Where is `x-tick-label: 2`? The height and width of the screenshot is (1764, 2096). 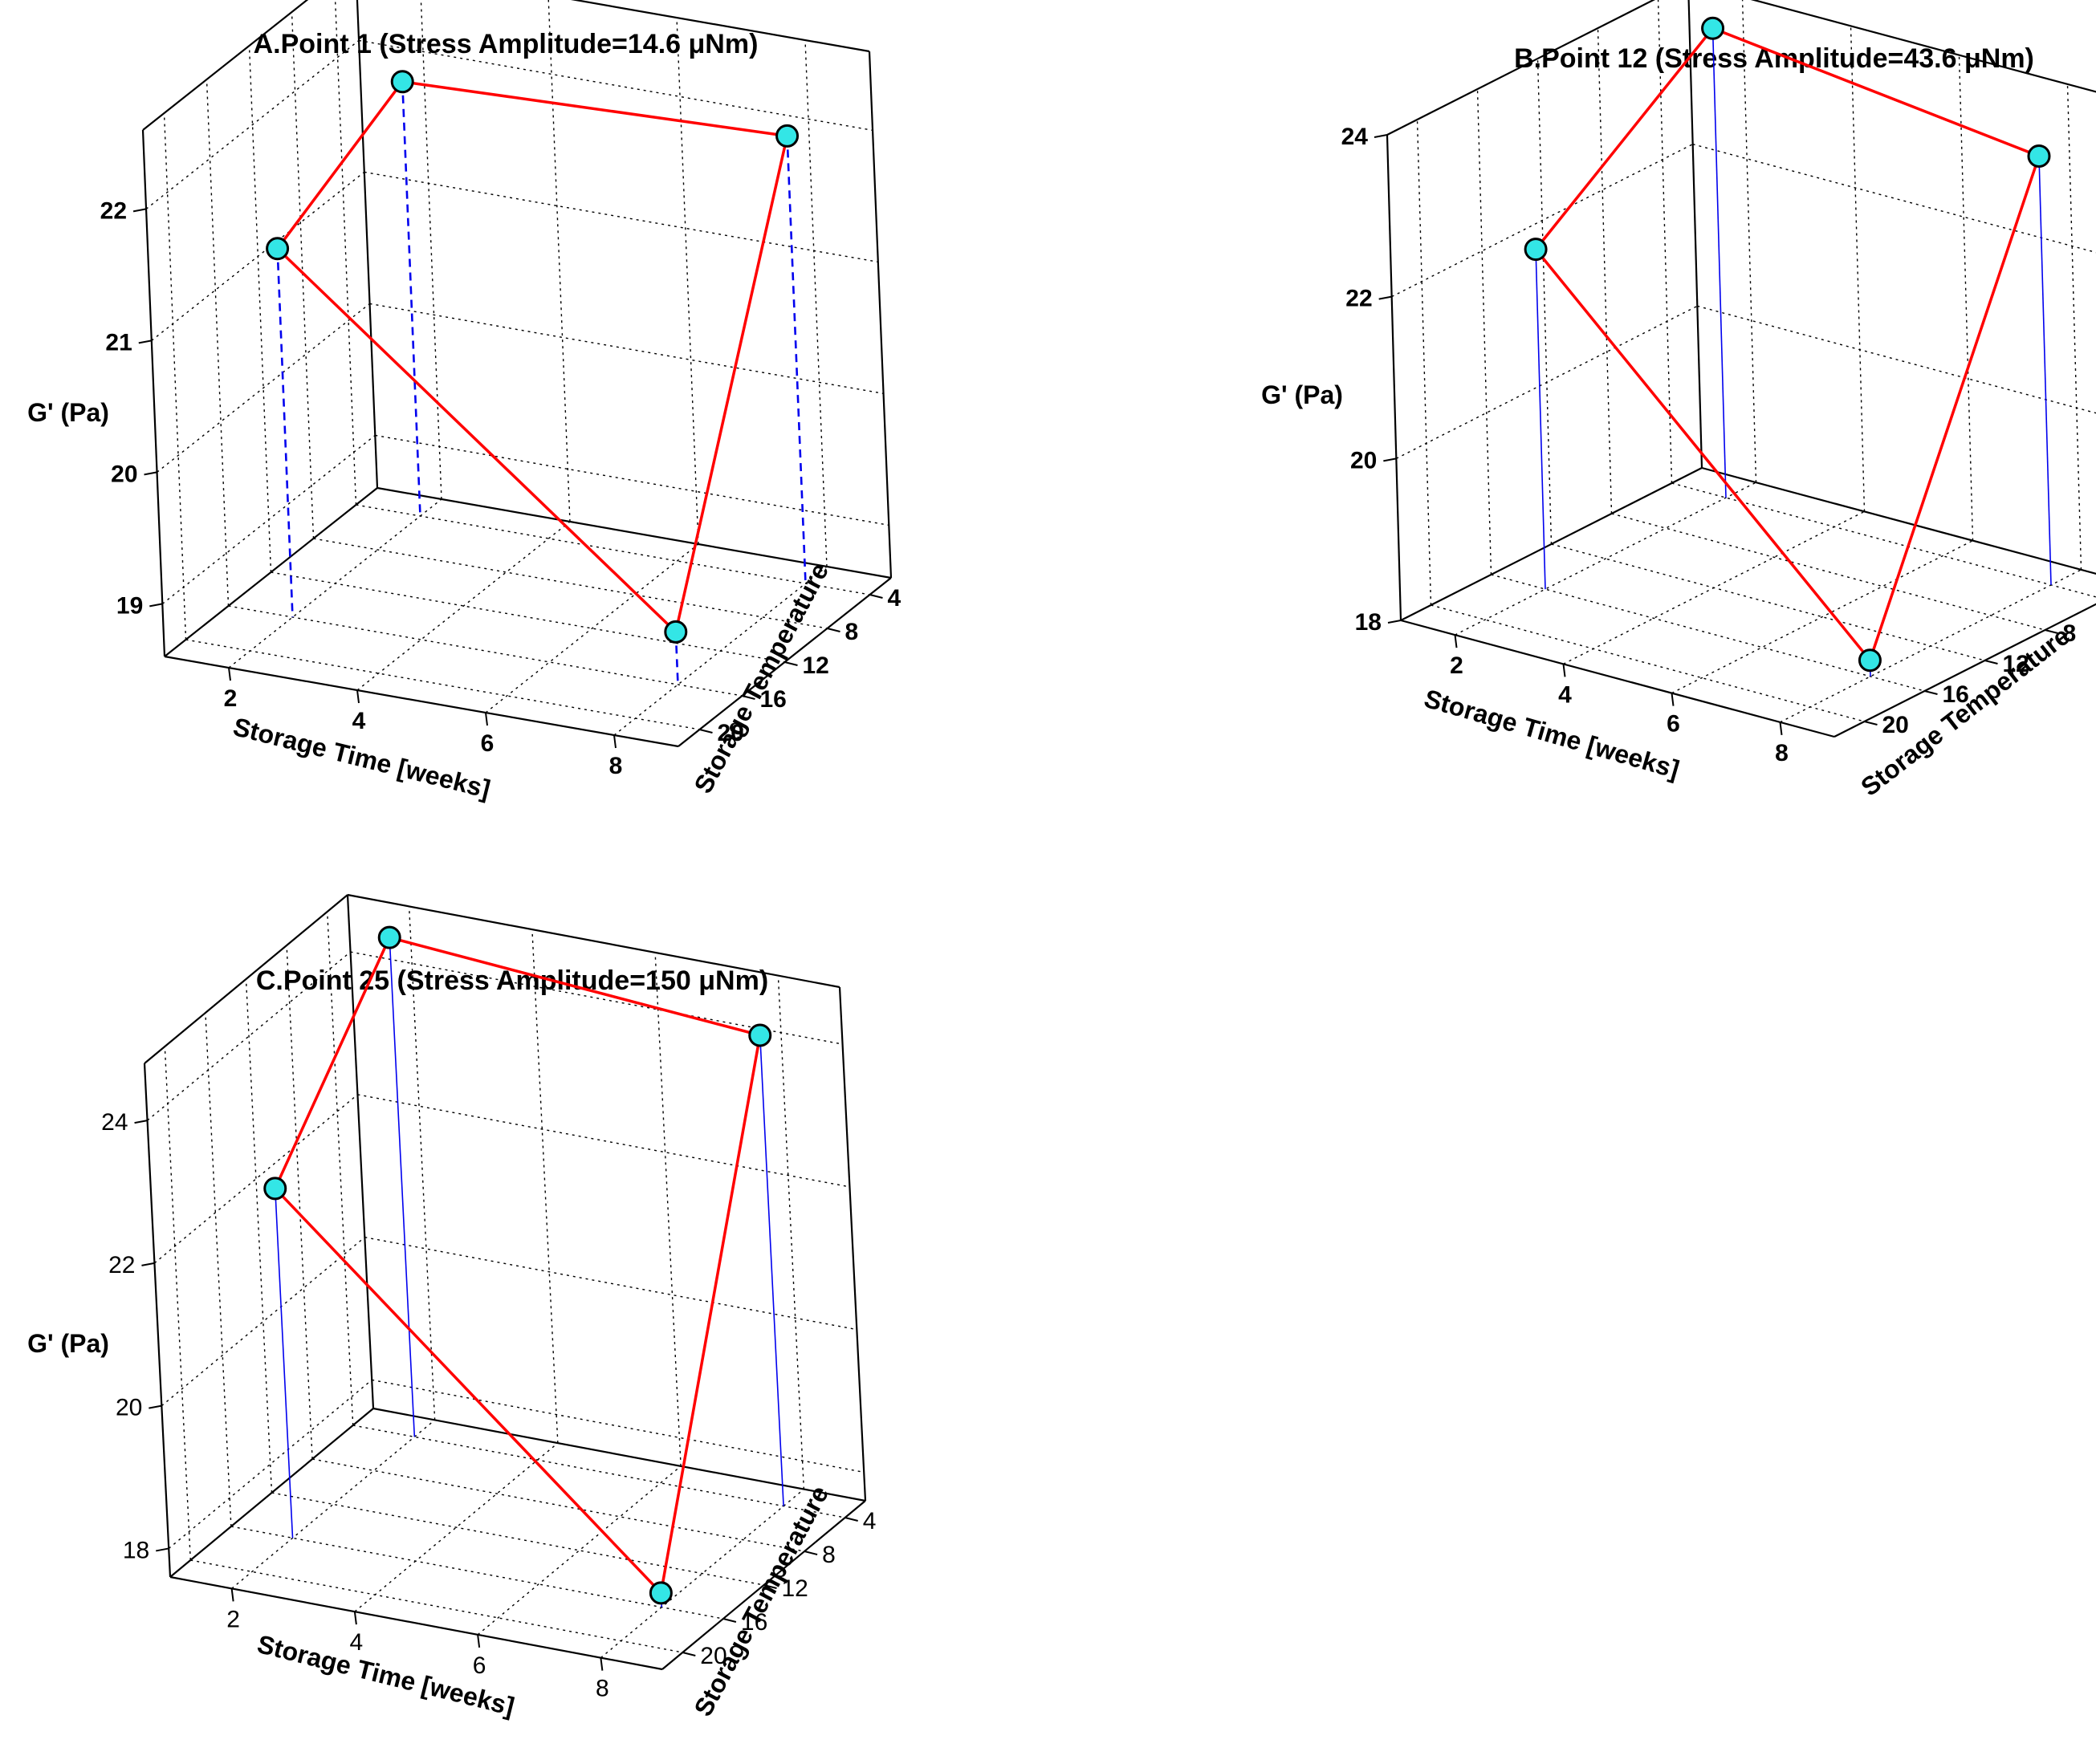
x-tick-label: 2 is located at coordinates (233, 1619).